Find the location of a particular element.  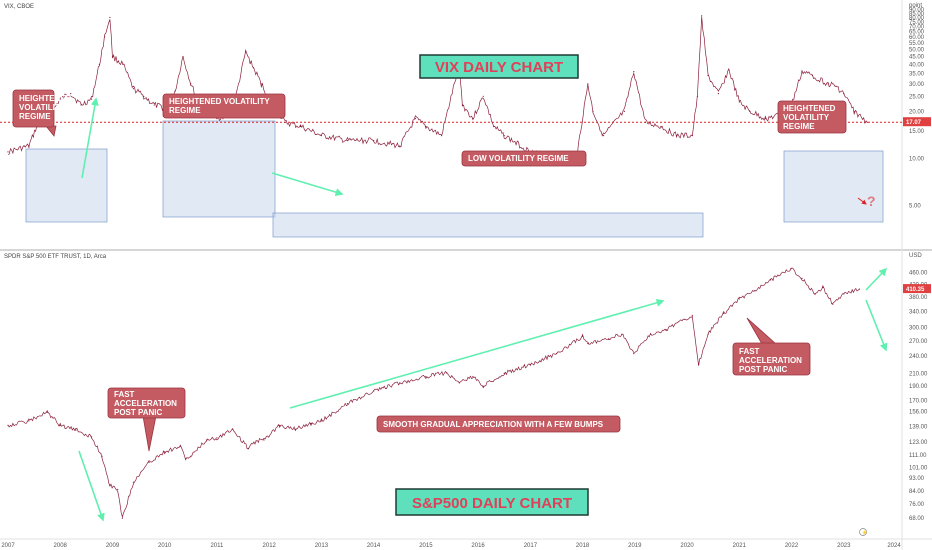

vix-chart-title: VIX DAILY CHART is located at coordinates (499, 67).